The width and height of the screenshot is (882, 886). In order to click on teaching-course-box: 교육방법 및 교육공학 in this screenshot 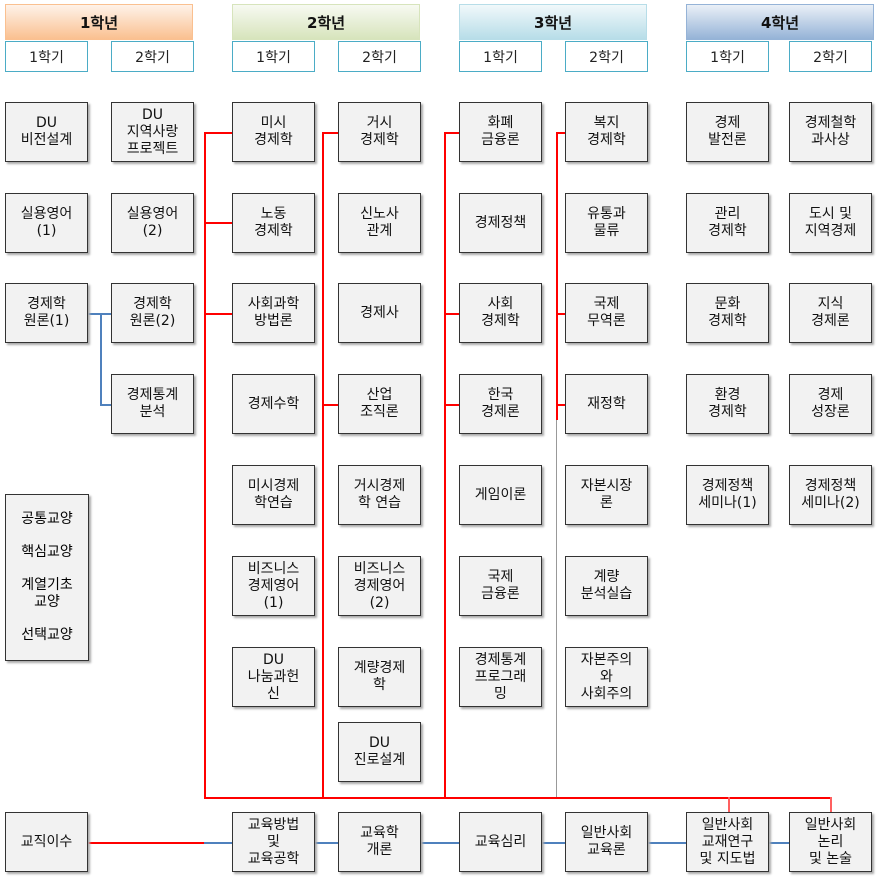, I will do `click(273, 842)`.